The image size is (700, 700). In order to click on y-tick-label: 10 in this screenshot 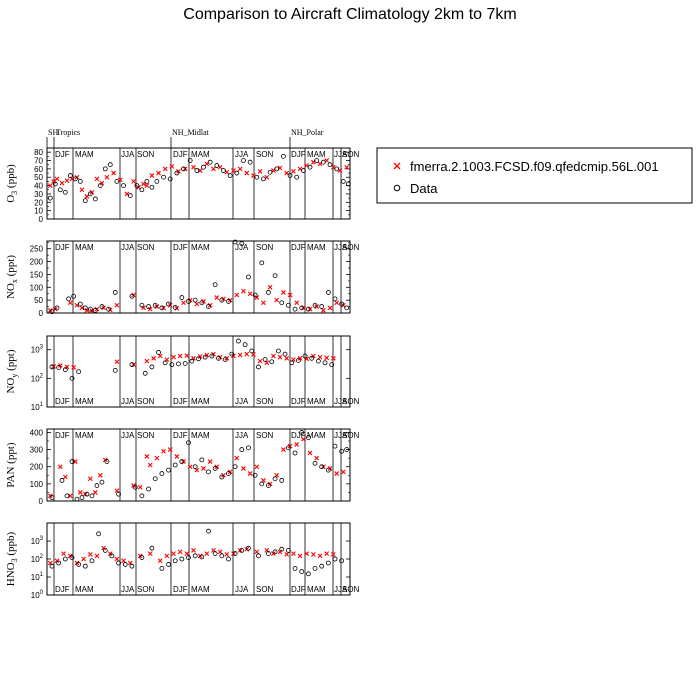, I will do `click(38, 211)`.